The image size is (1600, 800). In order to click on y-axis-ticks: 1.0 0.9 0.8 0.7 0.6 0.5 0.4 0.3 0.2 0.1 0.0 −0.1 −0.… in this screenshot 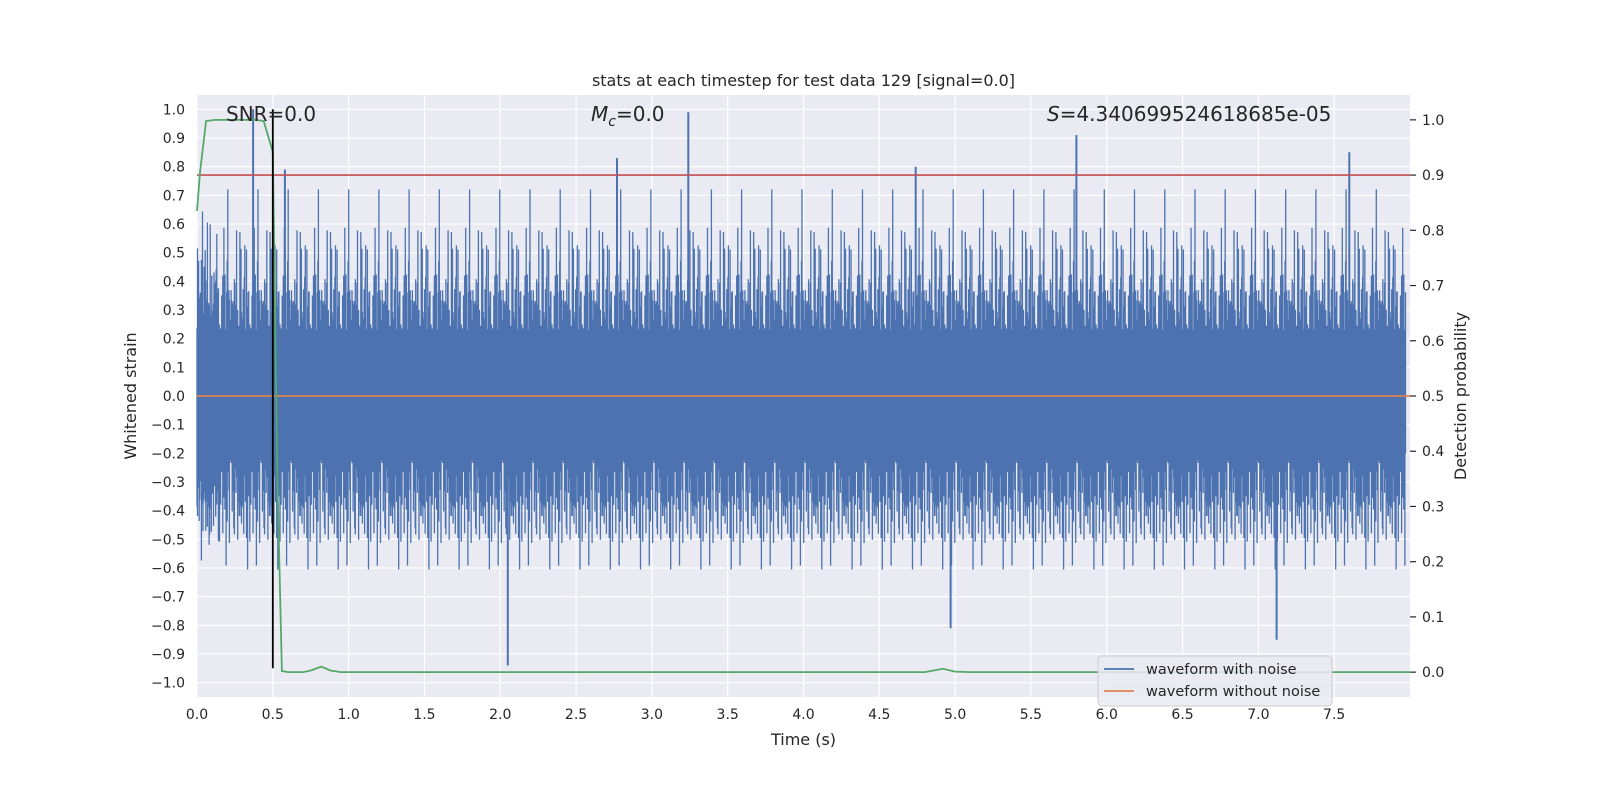, I will do `click(168, 396)`.